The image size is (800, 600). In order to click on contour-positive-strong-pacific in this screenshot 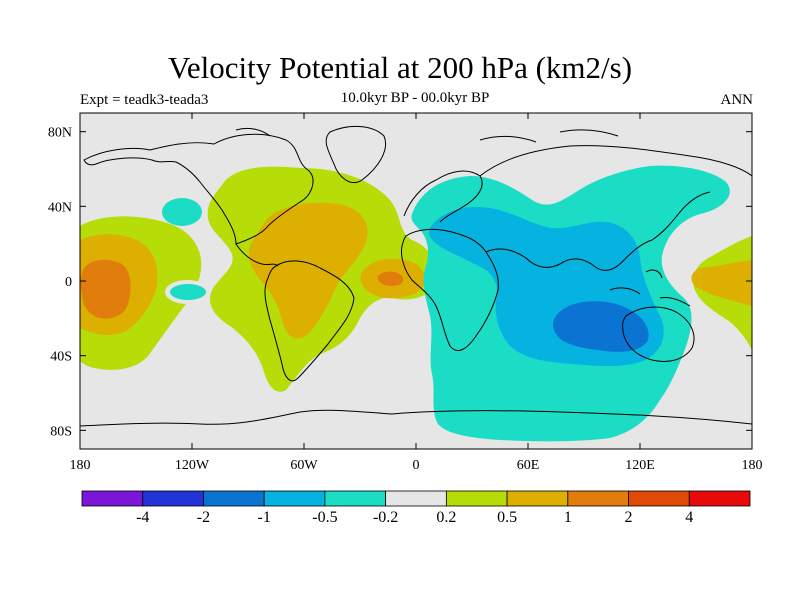, I will do `click(105, 289)`.